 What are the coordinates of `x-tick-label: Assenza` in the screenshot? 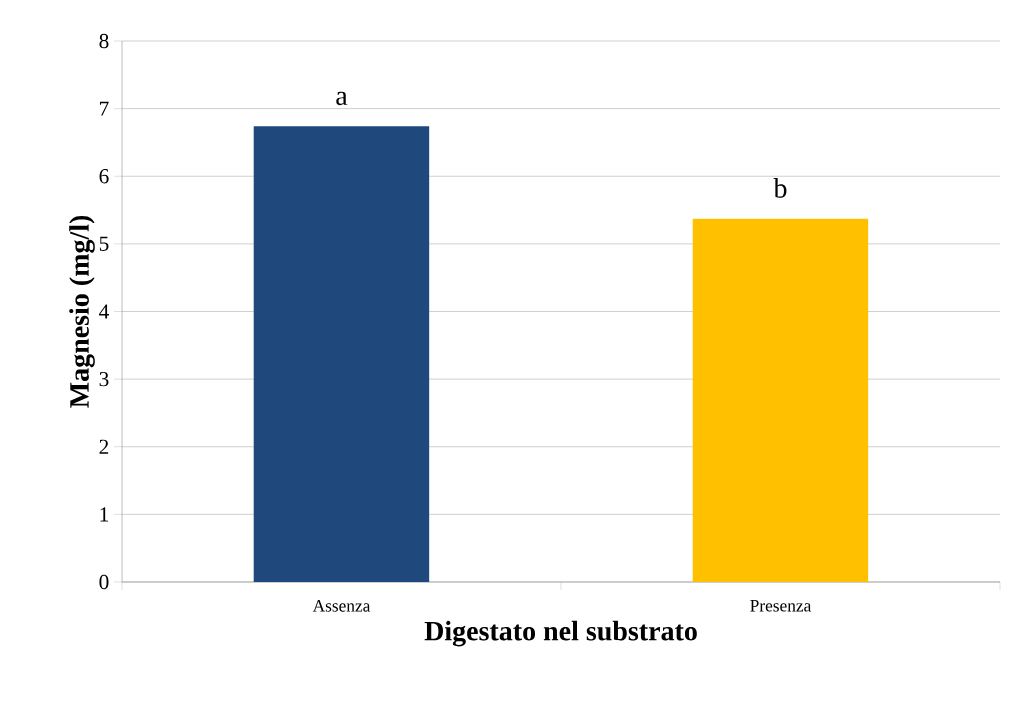 It's located at (341, 606).